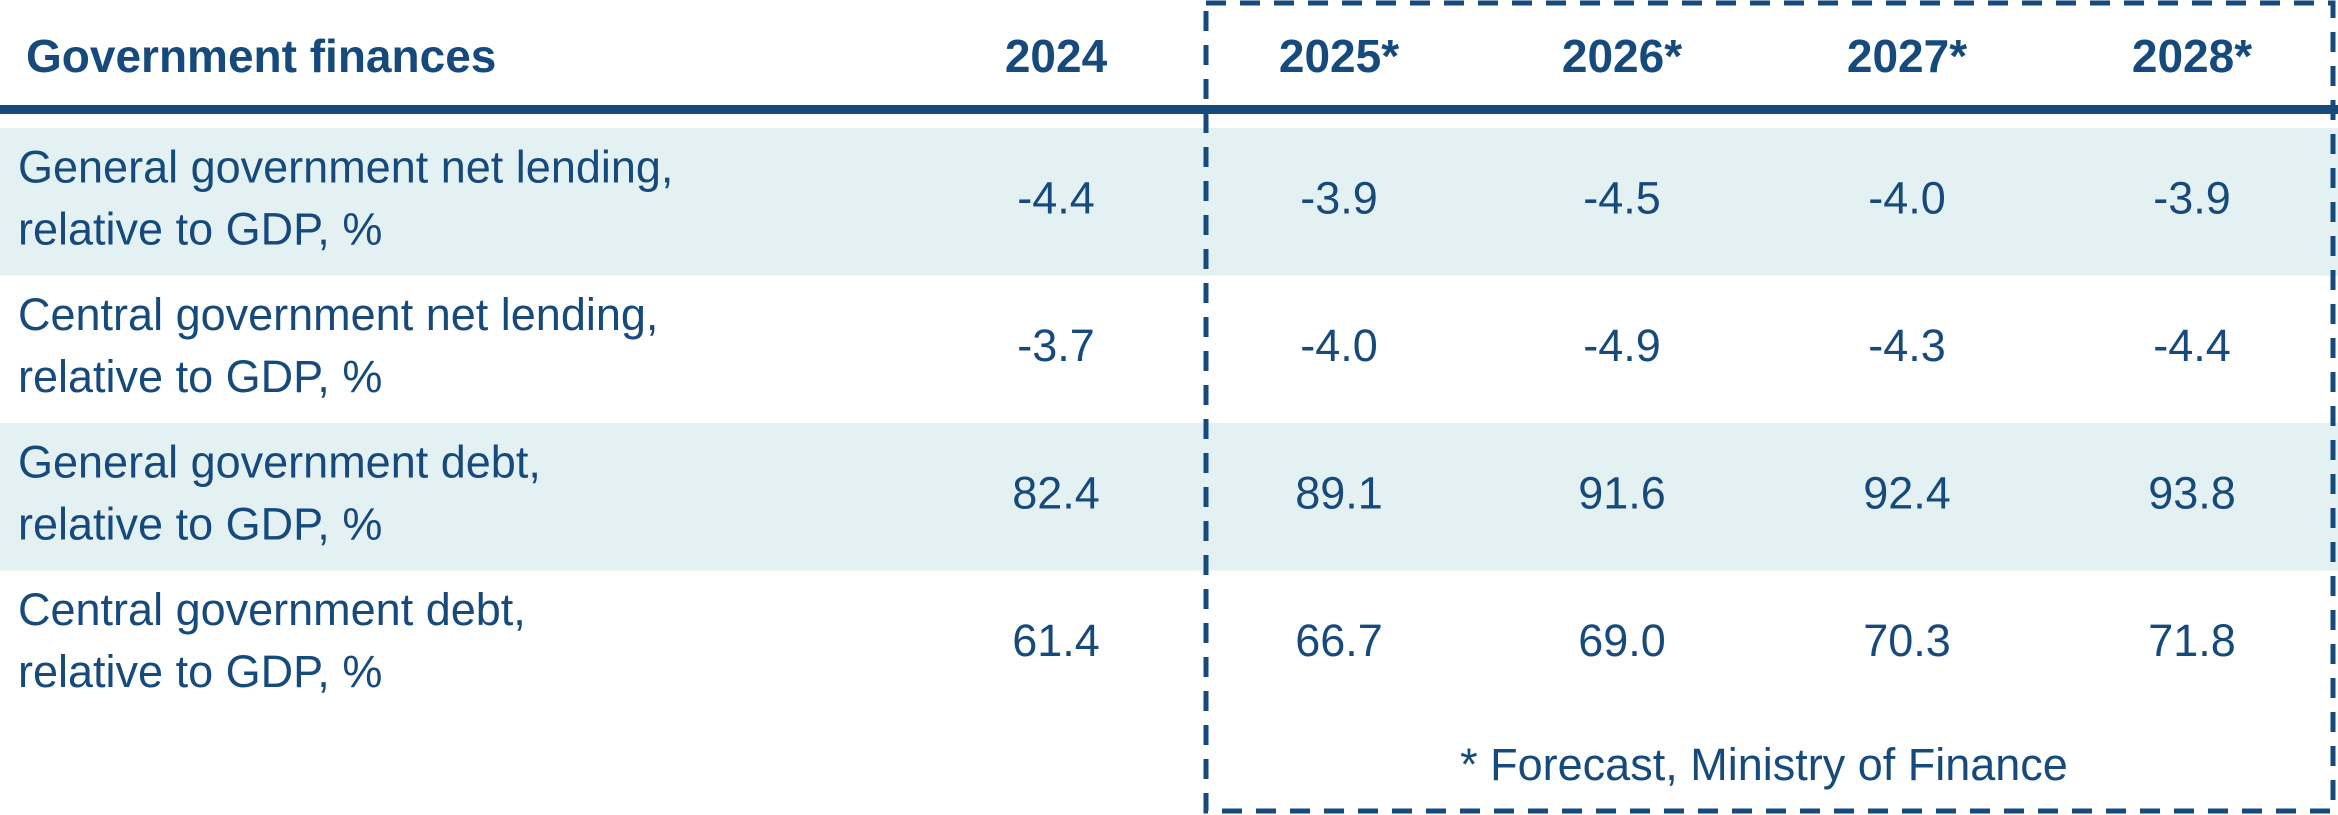  Describe the element at coordinates (1339, 56) in the screenshot. I see `header-year: 2025*` at that location.